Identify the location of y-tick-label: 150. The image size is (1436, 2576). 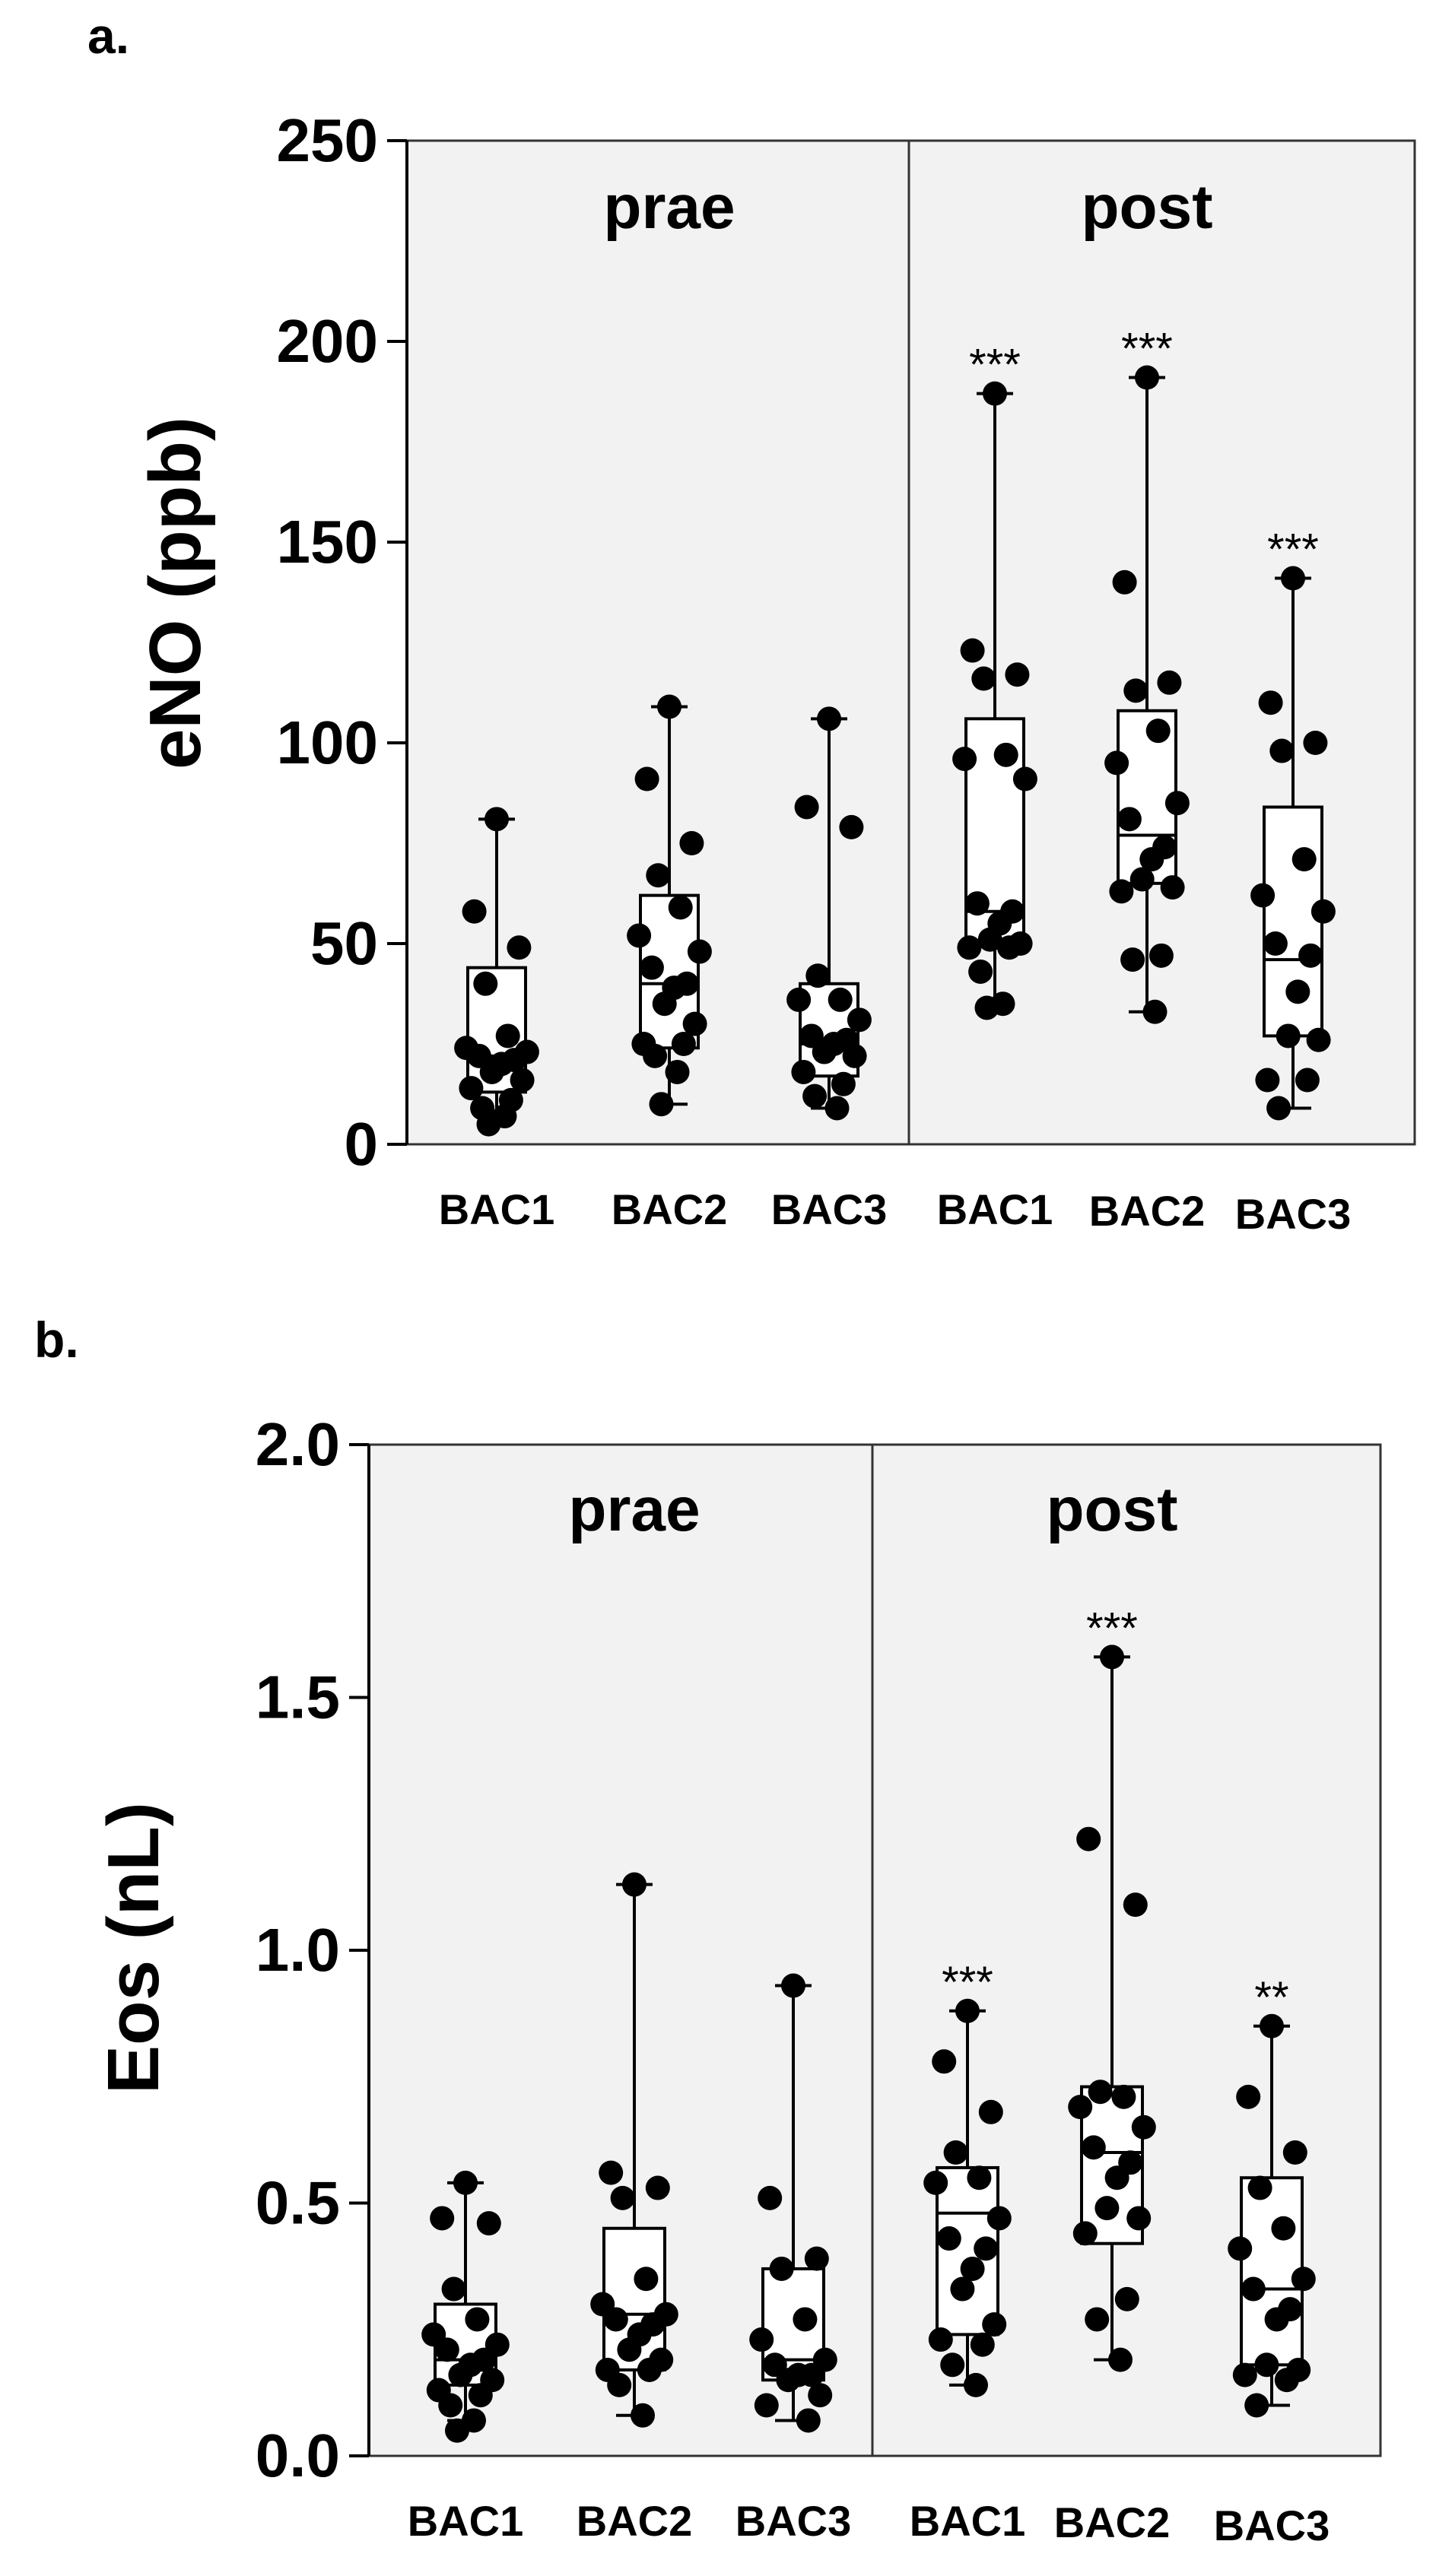
(327, 542).